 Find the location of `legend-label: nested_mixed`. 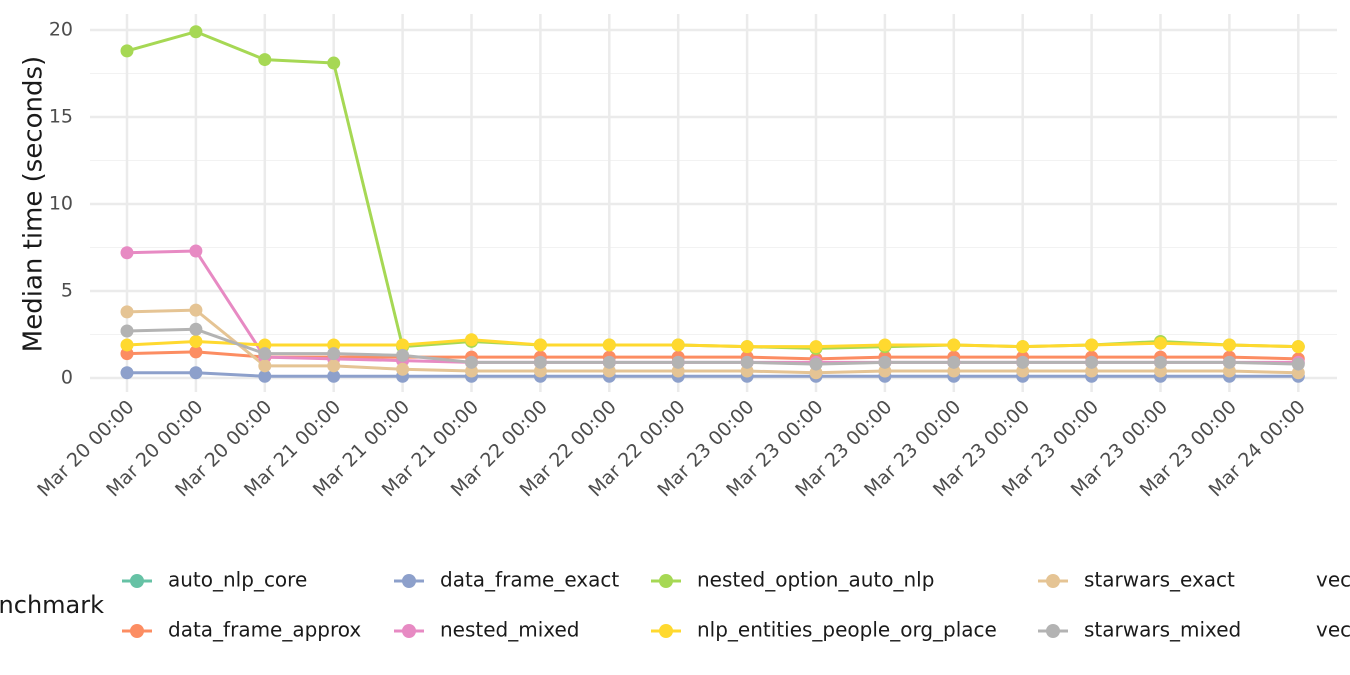

legend-label: nested_mixed is located at coordinates (510, 630).